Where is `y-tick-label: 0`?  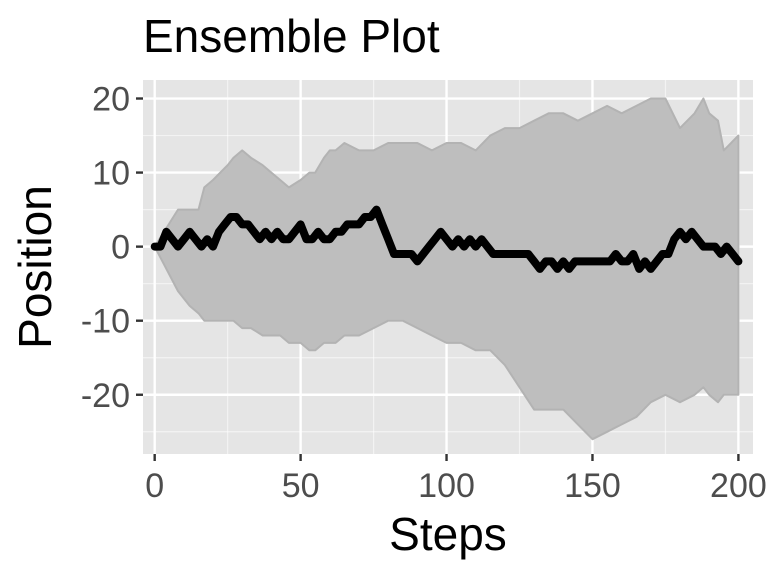 y-tick-label: 0 is located at coordinates (120, 248).